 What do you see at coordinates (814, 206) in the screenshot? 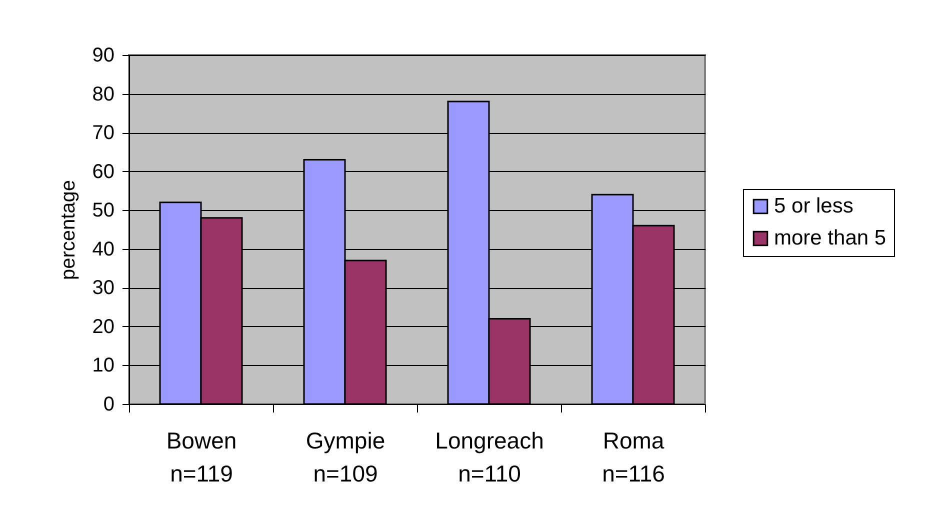
I see `legend-label: 5 or less` at bounding box center [814, 206].